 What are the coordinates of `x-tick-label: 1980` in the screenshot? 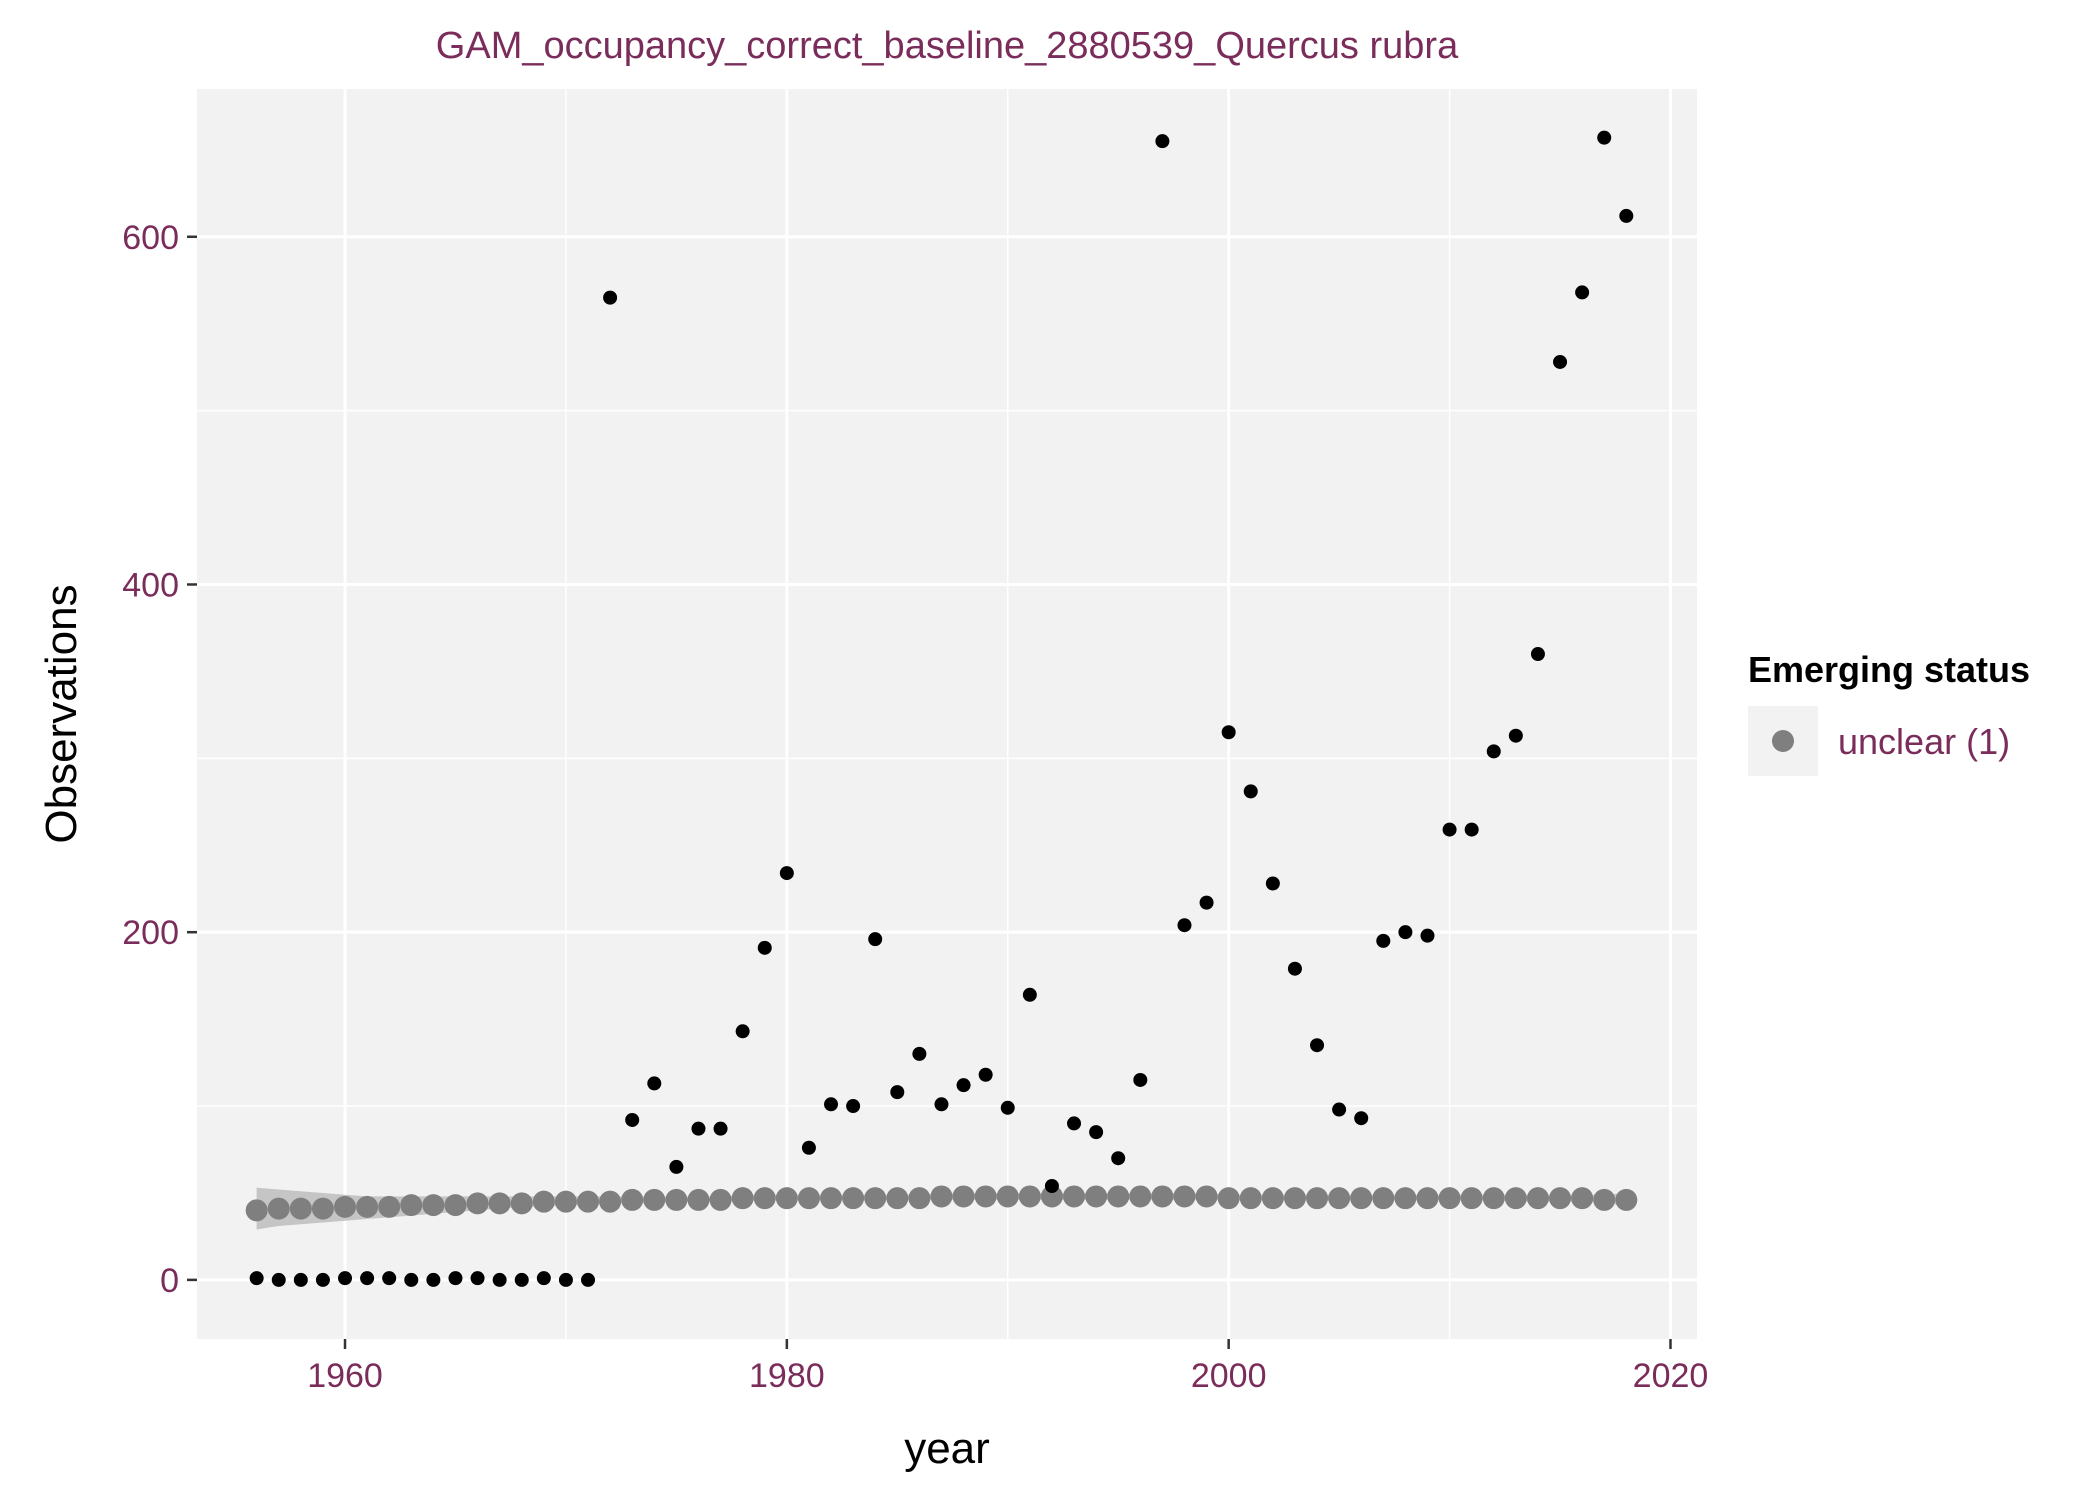 It's located at (787, 1376).